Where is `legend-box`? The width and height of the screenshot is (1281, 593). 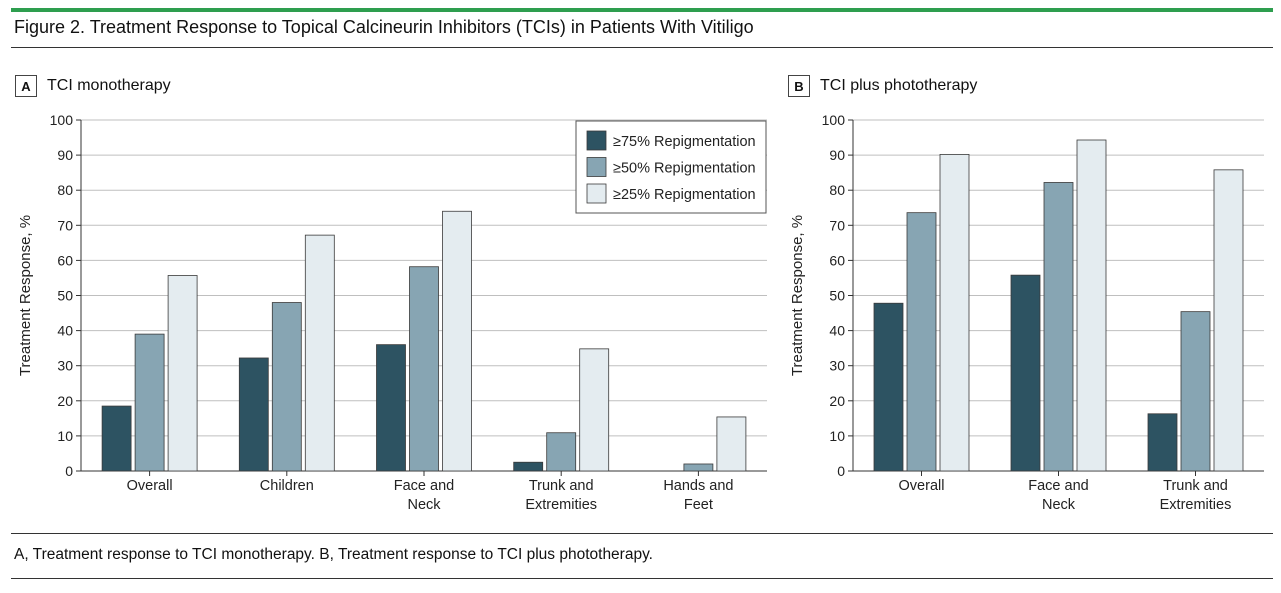 legend-box is located at coordinates (671, 167).